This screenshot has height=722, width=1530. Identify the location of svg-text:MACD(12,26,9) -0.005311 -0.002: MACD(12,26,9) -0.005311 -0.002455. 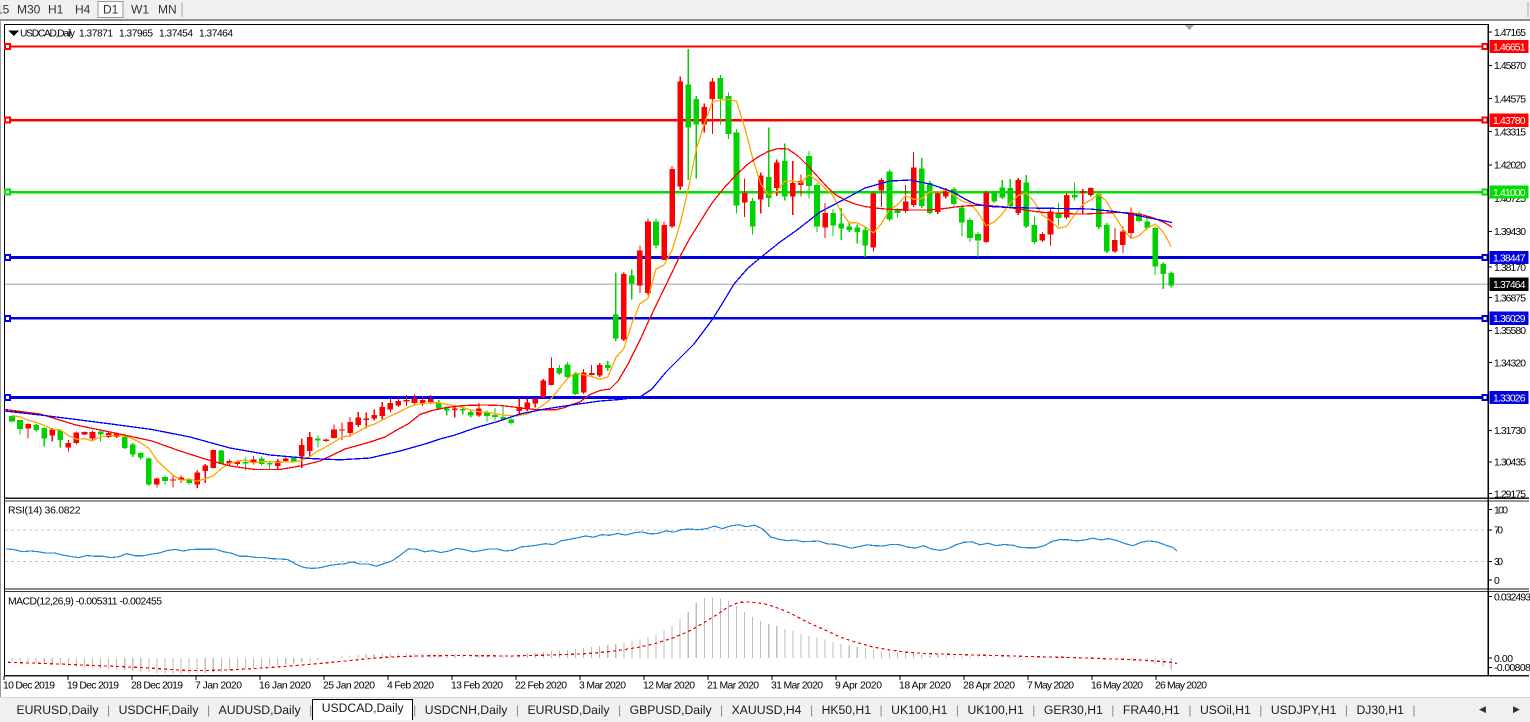
(85, 602).